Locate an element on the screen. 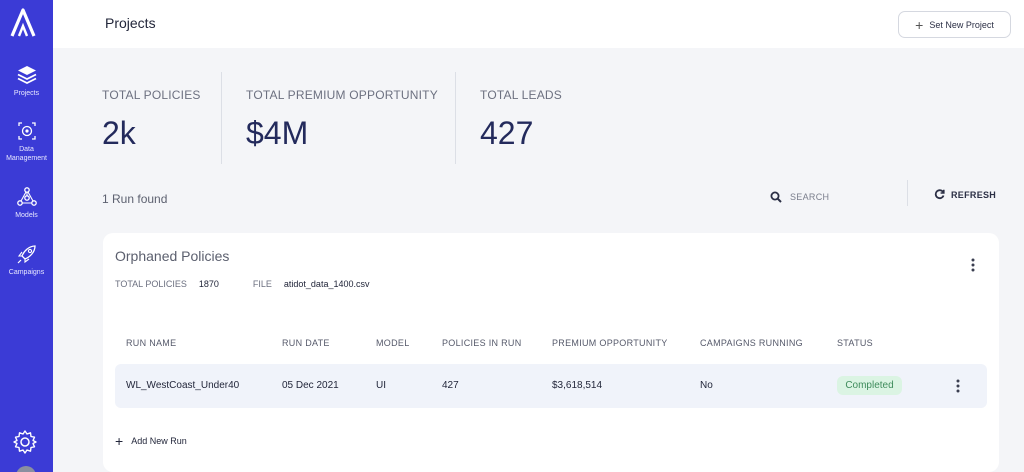 This screenshot has height=472, width=1024. app-logo is located at coordinates (23, 23).